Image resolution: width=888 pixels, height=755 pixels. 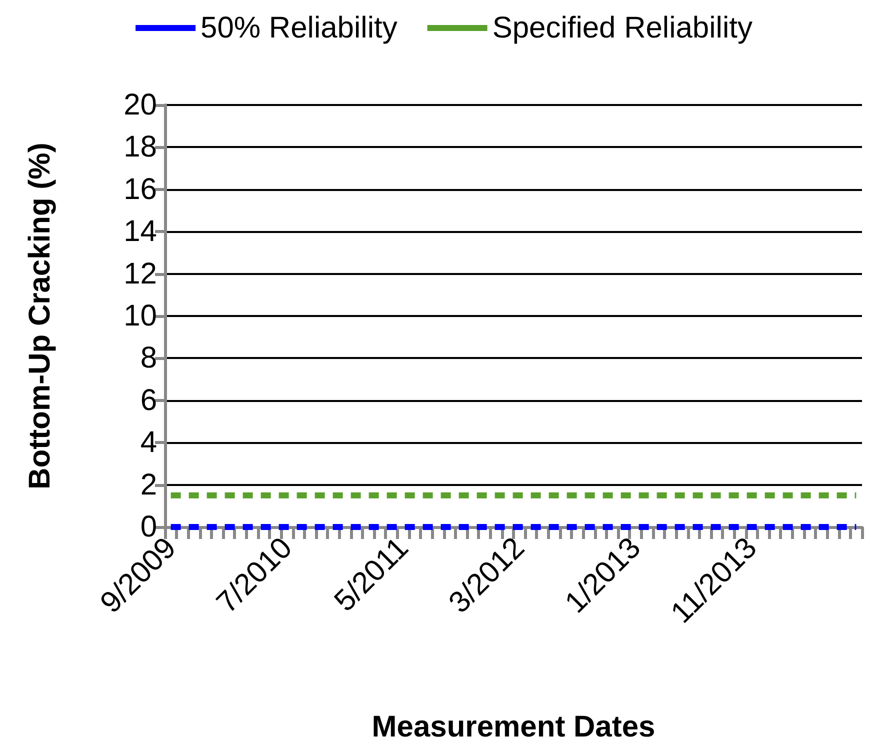 I want to click on y-tick-label: 16, so click(x=140, y=189).